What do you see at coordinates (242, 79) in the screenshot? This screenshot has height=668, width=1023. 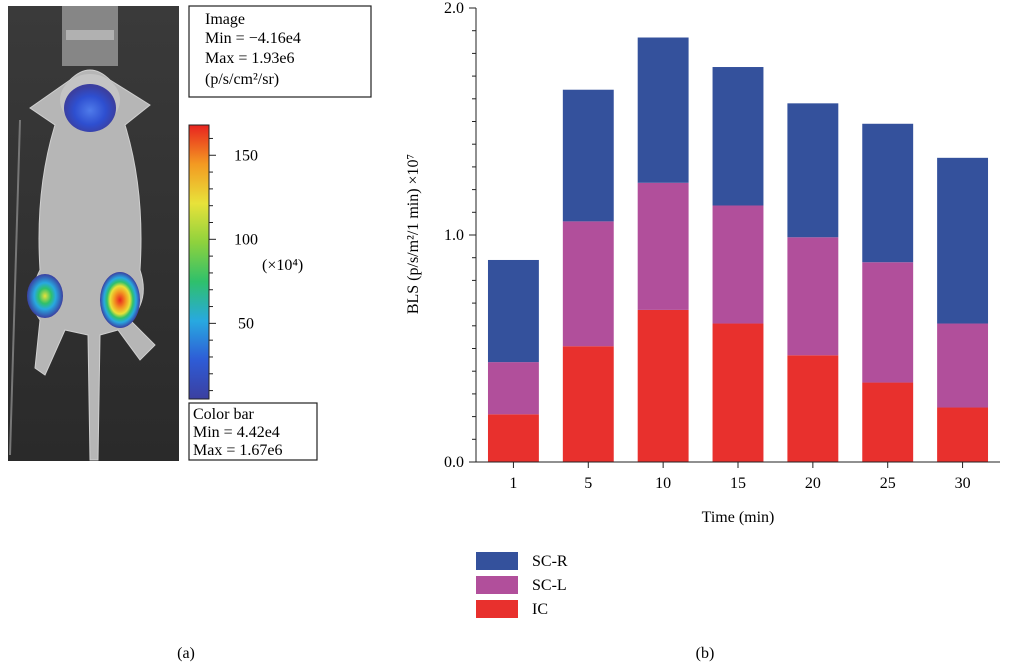 I see `image-info-line4: (p/s/cm²/sr)` at bounding box center [242, 79].